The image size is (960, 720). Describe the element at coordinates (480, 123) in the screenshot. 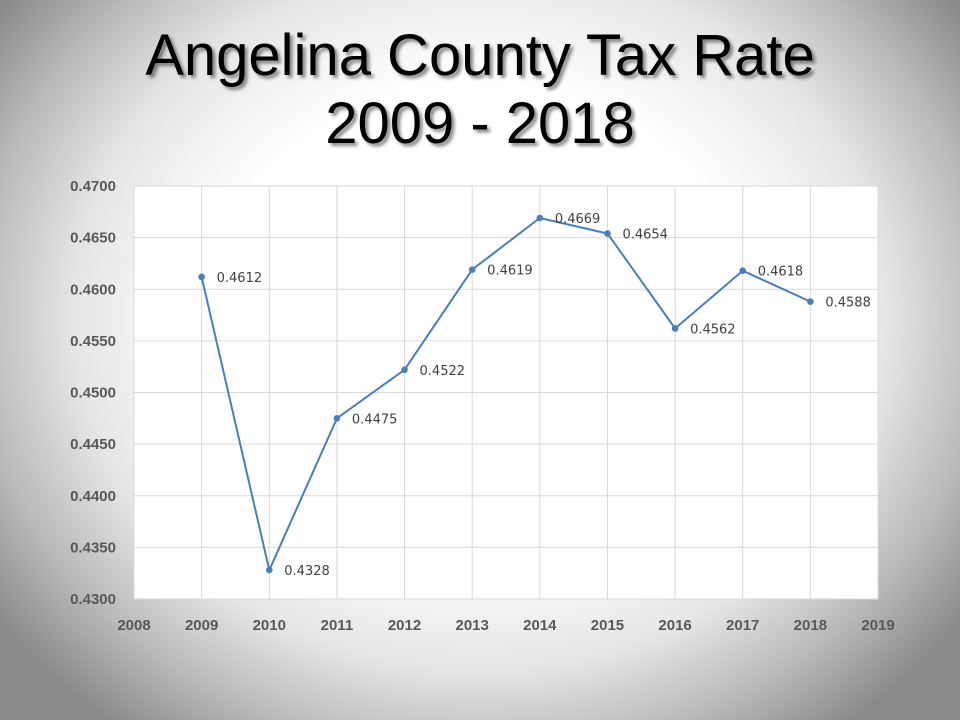

I see `title-line-2: 2009 - 2018` at that location.